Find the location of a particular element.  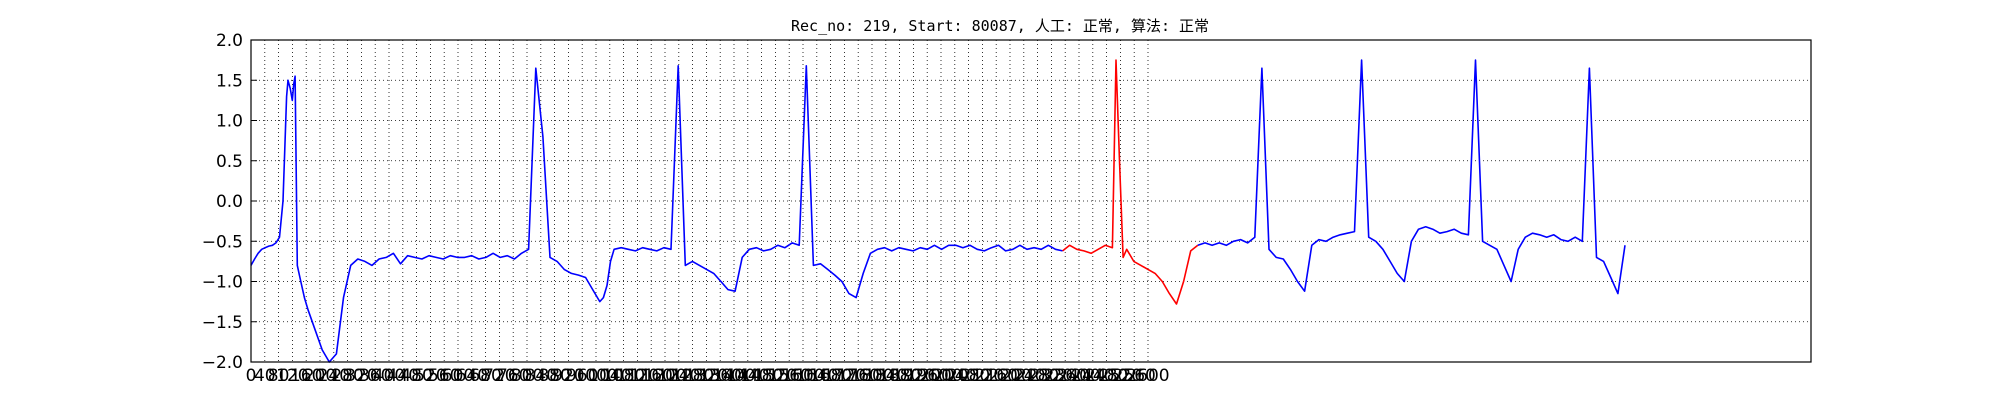

x-tick-label: 800 is located at coordinates (527, 376).